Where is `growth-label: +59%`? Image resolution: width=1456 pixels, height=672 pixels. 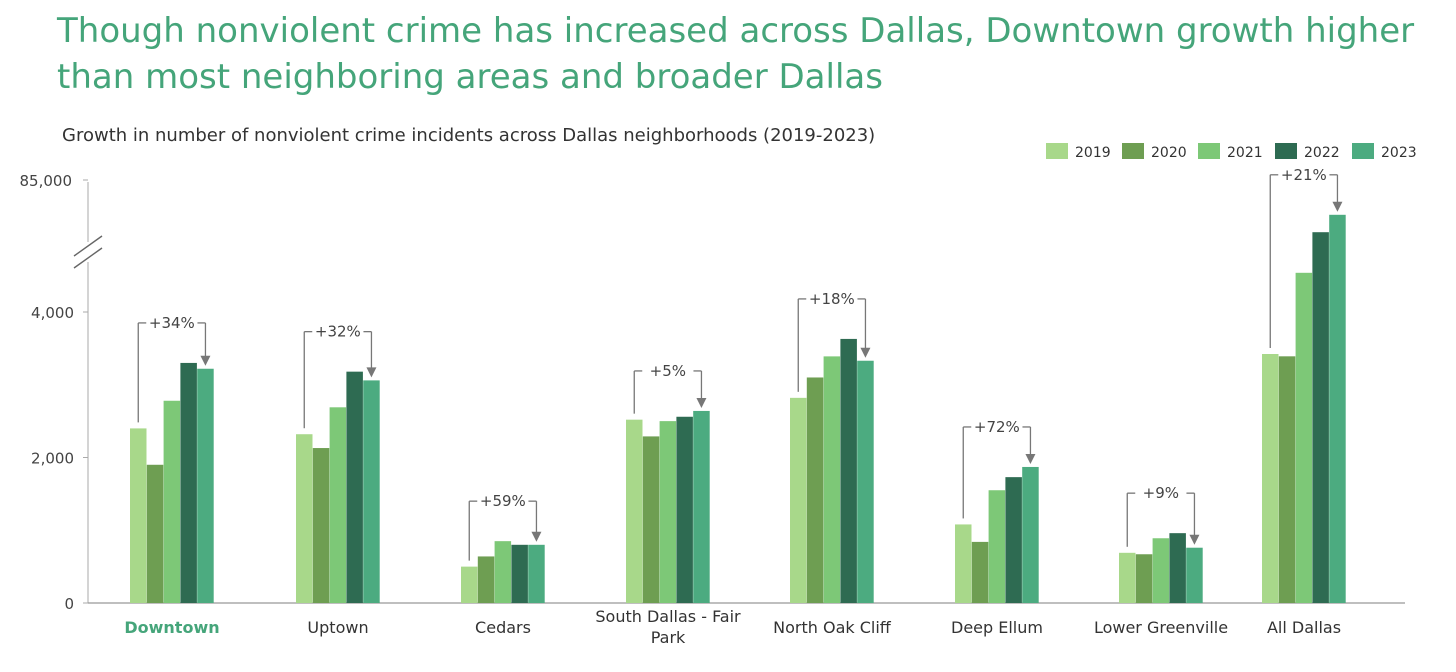 growth-label: +59% is located at coordinates (503, 501).